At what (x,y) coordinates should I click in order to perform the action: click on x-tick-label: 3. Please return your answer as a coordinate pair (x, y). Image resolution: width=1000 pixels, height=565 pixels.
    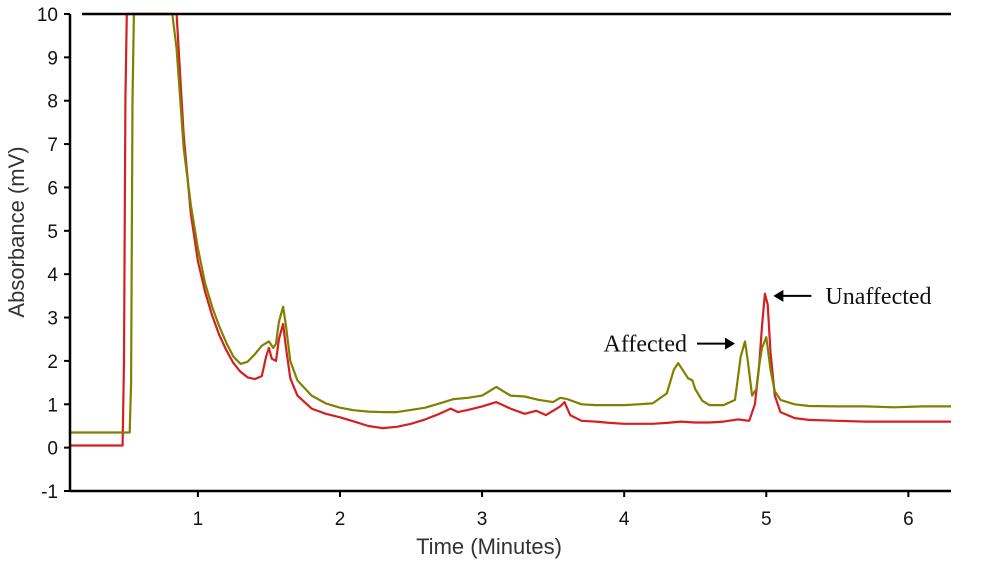
    Looking at the image, I should click on (482, 519).